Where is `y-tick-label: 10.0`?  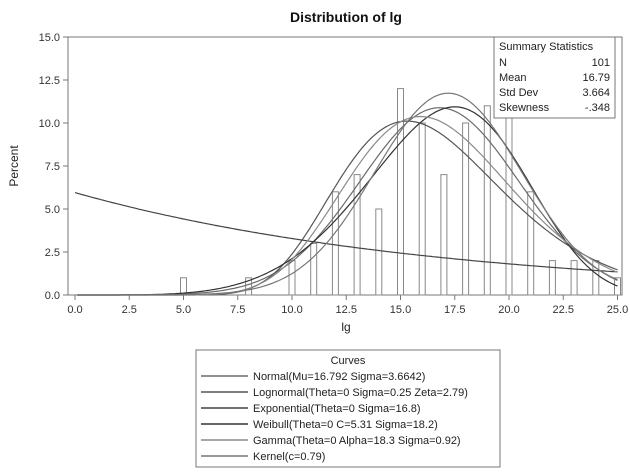 y-tick-label: 10.0 is located at coordinates (49, 124).